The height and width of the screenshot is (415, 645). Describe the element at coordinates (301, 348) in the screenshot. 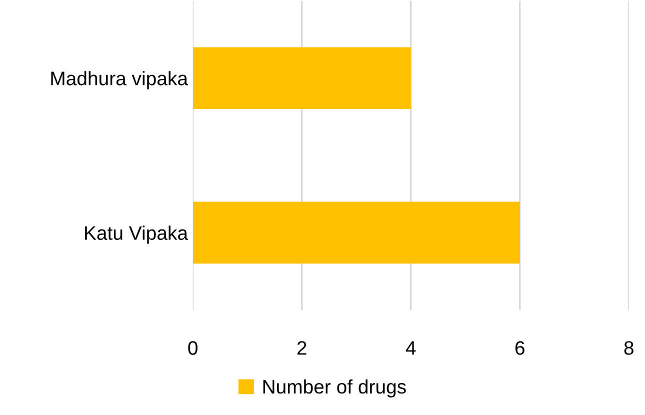

I see `x-tick-label: 2` at that location.